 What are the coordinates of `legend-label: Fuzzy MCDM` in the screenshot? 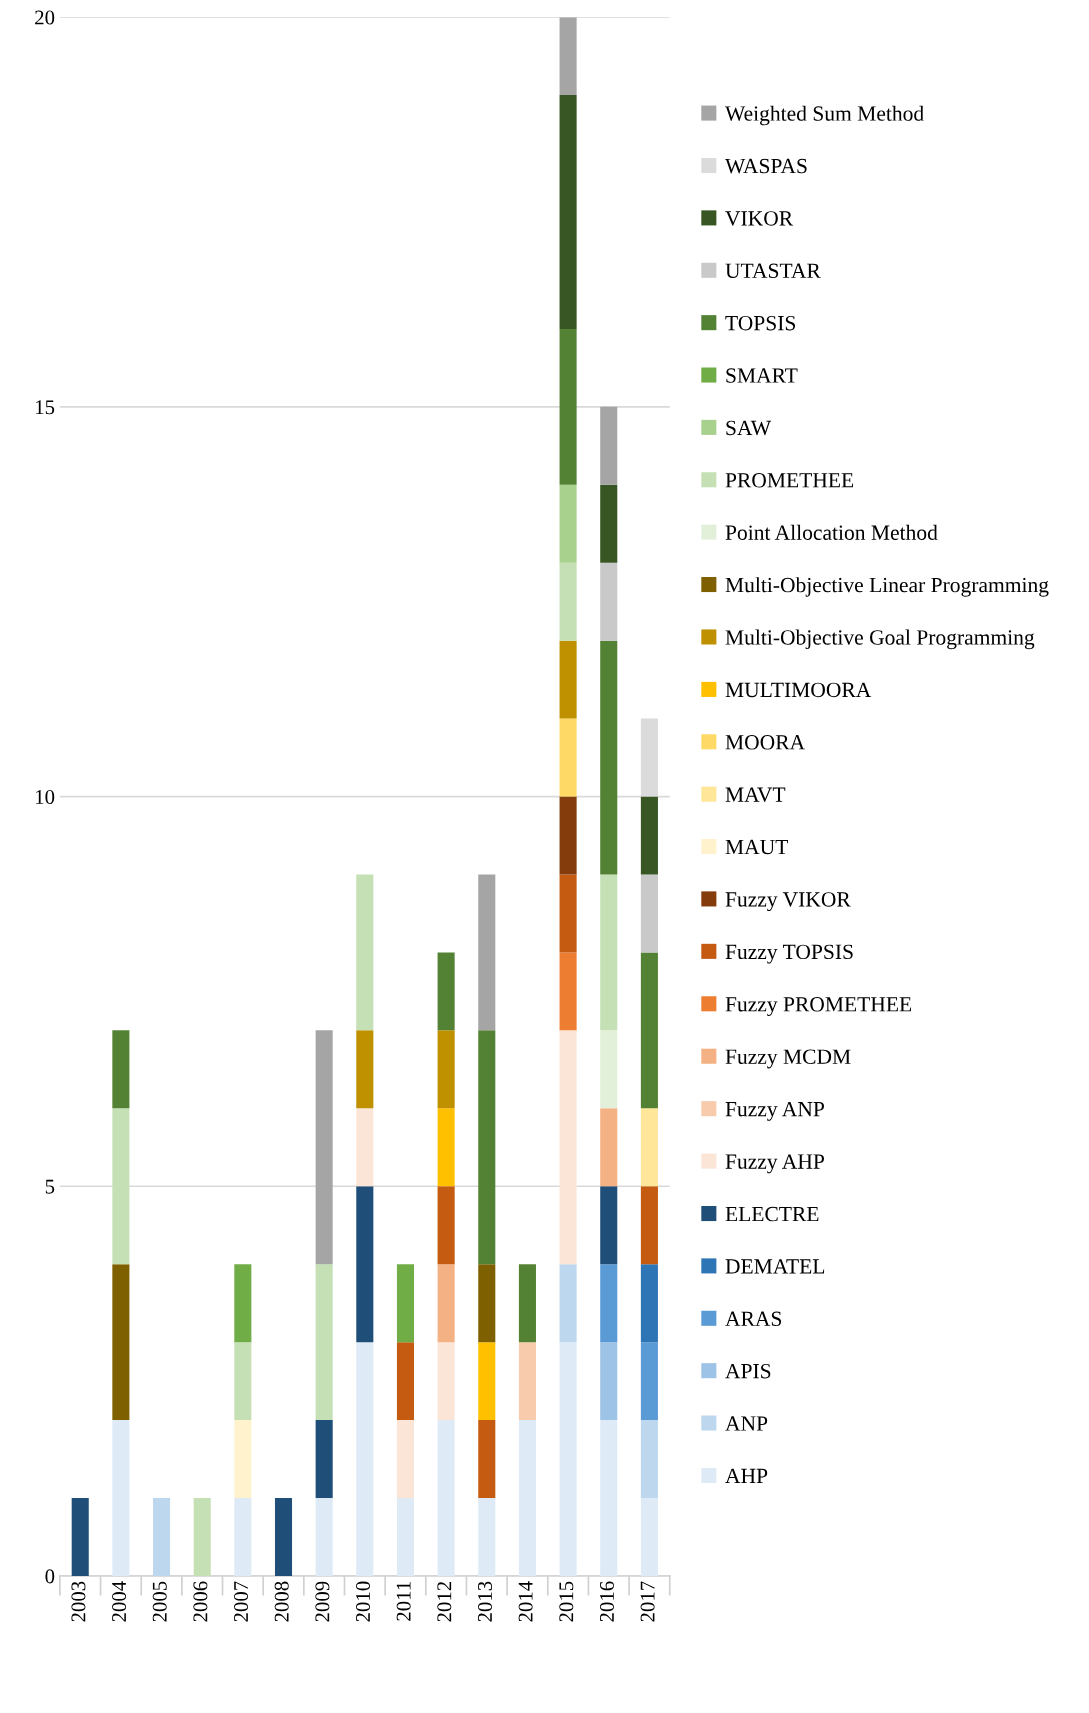 It's located at (788, 1059).